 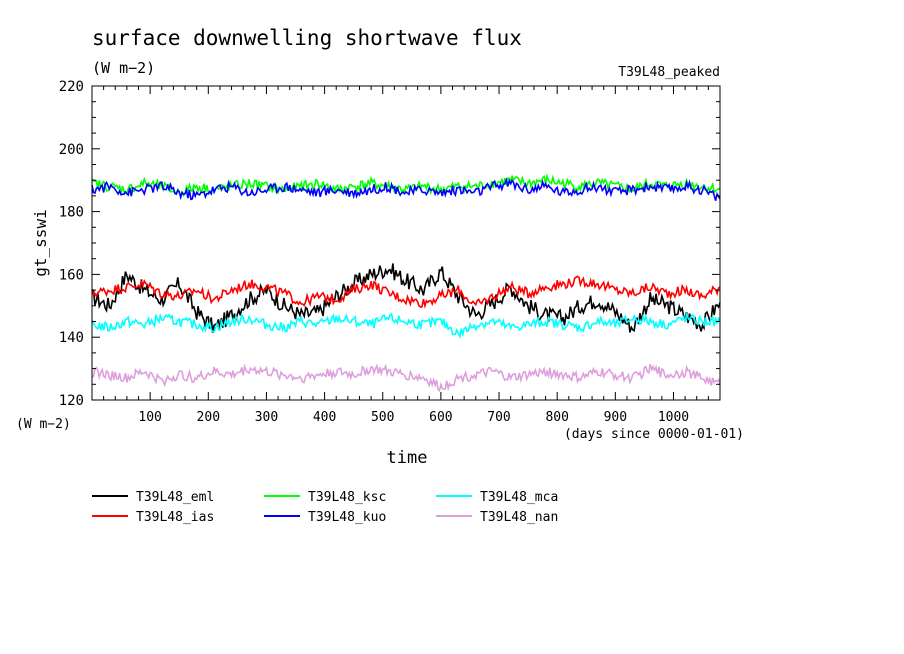 I want to click on chart-title: surface downwelling shortwave flux, so click(x=307, y=38).